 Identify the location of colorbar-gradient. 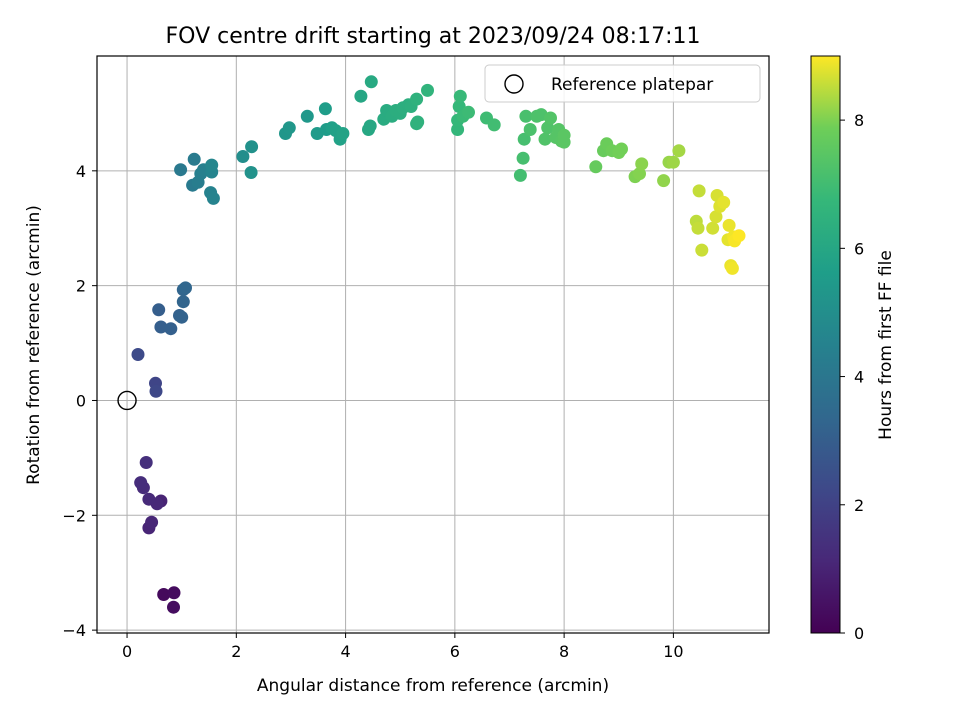
(825, 344).